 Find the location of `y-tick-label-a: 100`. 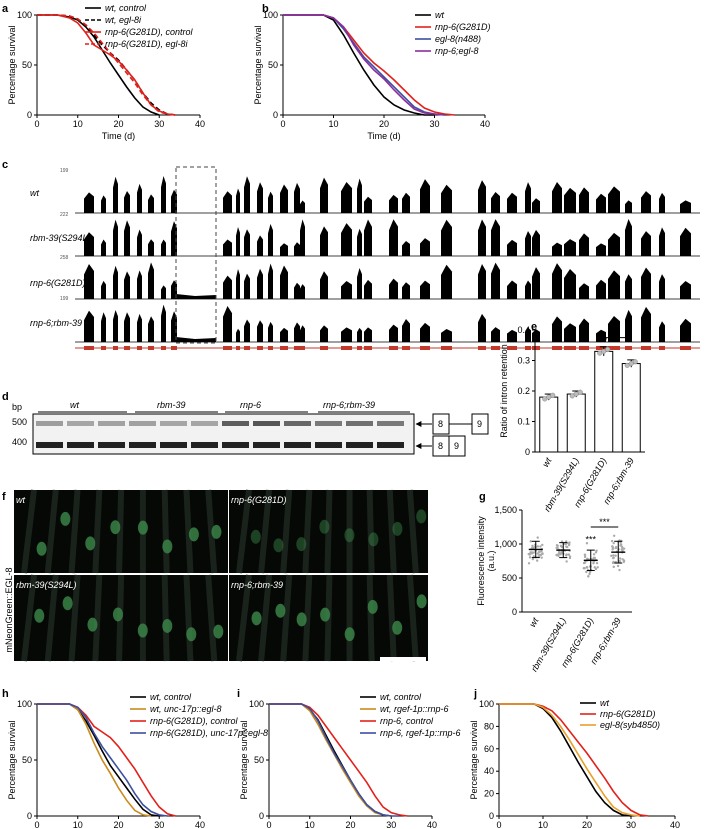

y-tick-label-a: 100 is located at coordinates (24, 15).